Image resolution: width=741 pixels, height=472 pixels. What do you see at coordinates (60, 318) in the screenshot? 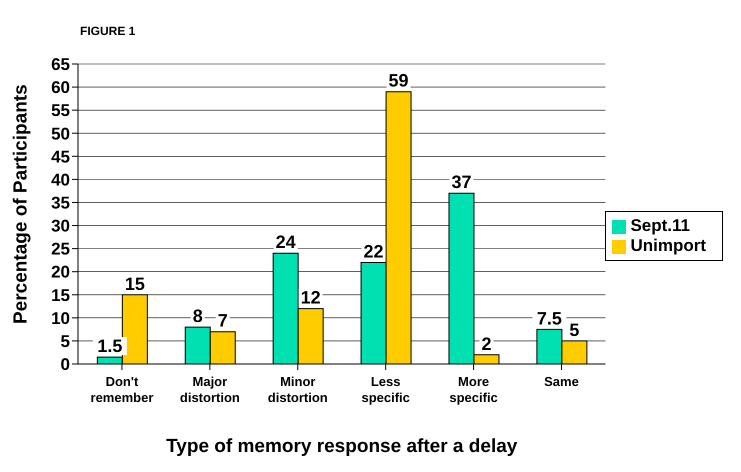
I see `y-tick-label: 10` at bounding box center [60, 318].